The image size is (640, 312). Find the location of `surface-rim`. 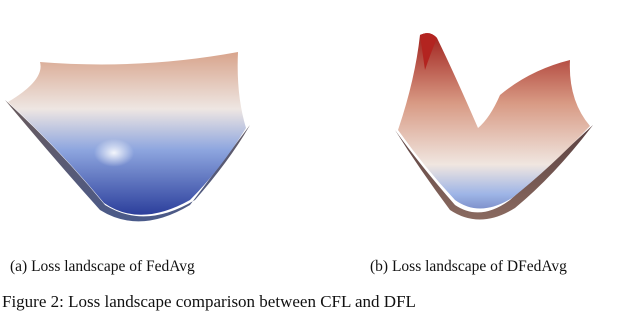

surface-rim is located at coordinates (494, 172).